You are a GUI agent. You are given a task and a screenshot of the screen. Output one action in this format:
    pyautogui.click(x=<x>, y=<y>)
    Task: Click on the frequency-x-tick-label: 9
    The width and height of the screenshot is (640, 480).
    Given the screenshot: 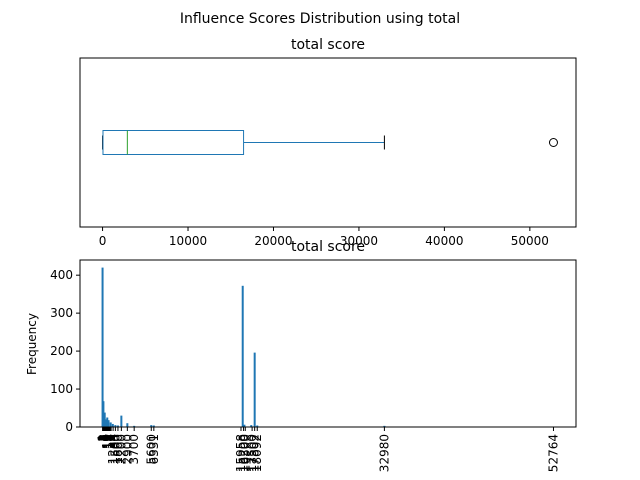 What is the action you would take?
    pyautogui.click(x=107, y=438)
    